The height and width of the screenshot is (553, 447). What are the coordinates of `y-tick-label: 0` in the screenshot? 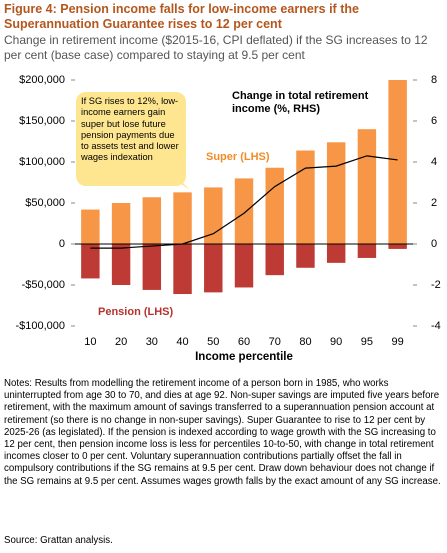 It's located at (62, 244).